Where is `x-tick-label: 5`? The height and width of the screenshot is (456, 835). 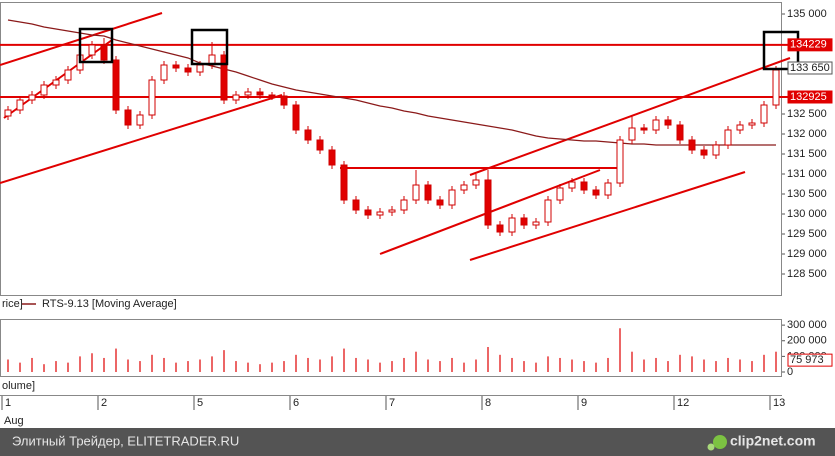 x-tick-label: 5 is located at coordinates (200, 403).